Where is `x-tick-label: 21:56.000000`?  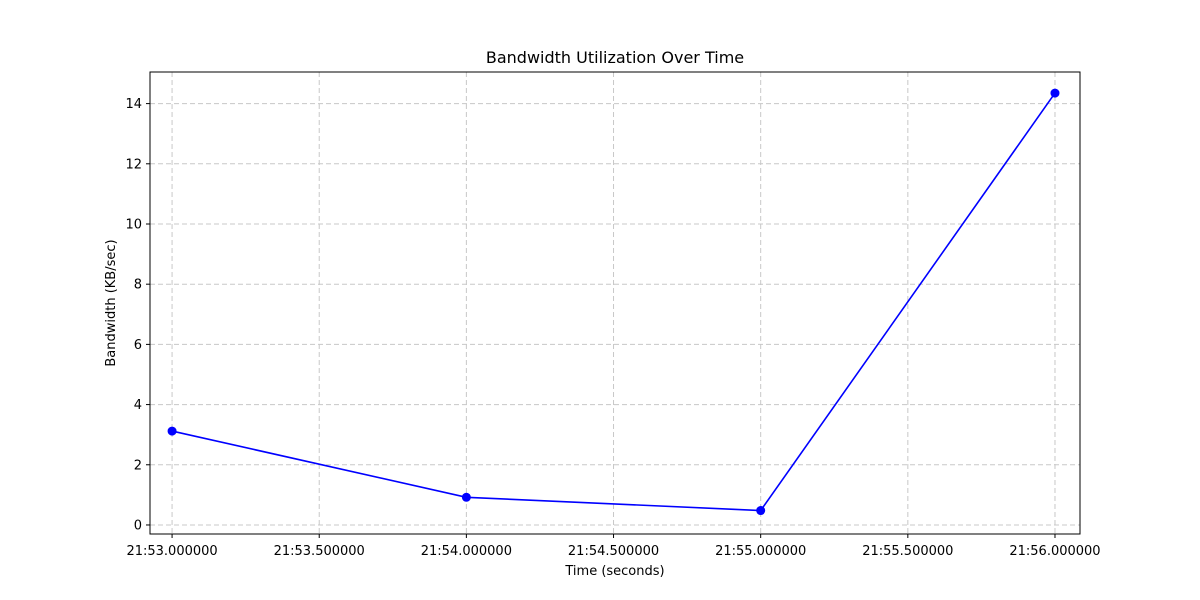 x-tick-label: 21:56.000000 is located at coordinates (1054, 551).